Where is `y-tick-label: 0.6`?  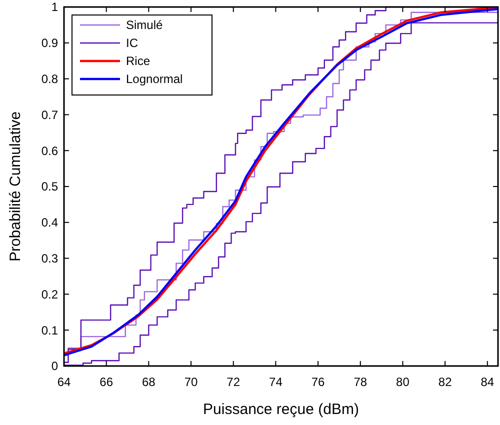 y-tick-label: 0.6 is located at coordinates (49, 151).